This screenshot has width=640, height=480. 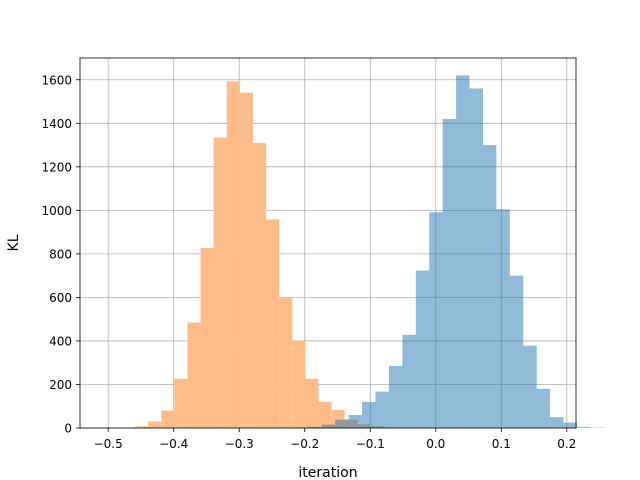 What do you see at coordinates (173, 444) in the screenshot?
I see `x-tick-label: −0.4` at bounding box center [173, 444].